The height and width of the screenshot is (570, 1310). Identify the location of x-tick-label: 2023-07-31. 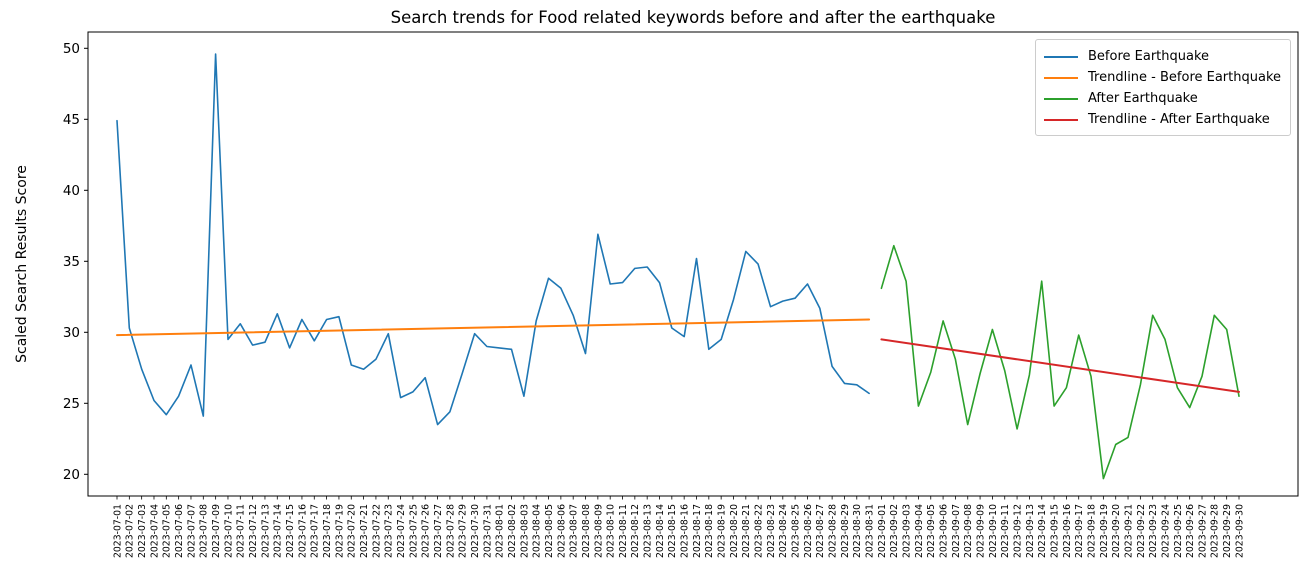
(487, 531).